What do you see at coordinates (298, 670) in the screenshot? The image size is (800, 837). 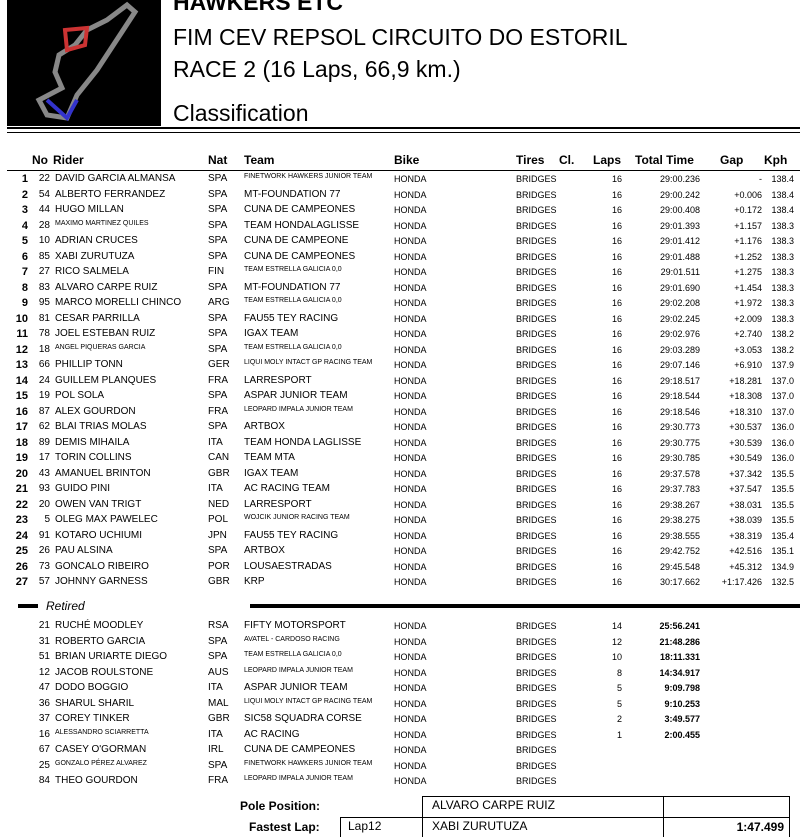 I see `team: LEOPARD IMPALA JUNIOR TEAM` at bounding box center [298, 670].